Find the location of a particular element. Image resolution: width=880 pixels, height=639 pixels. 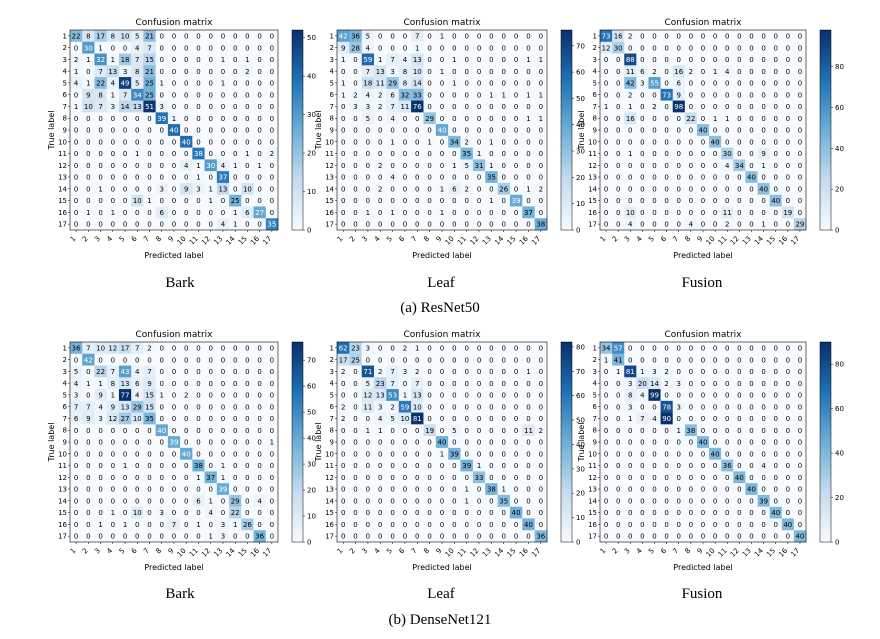

y-tick-label: 13 is located at coordinates (592, 178).